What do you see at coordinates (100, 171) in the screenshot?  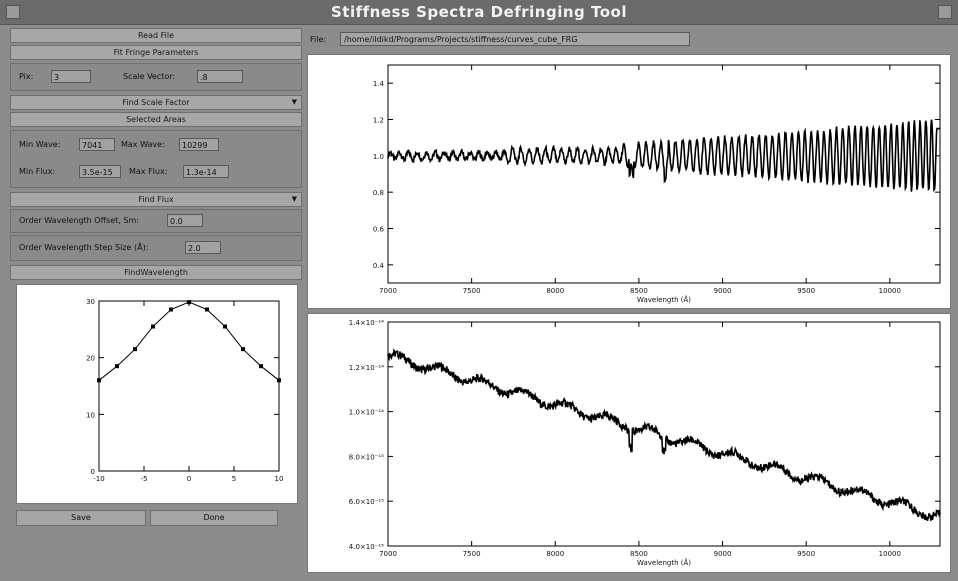 I see `min-flux-field: 3.5e-15` at bounding box center [100, 171].